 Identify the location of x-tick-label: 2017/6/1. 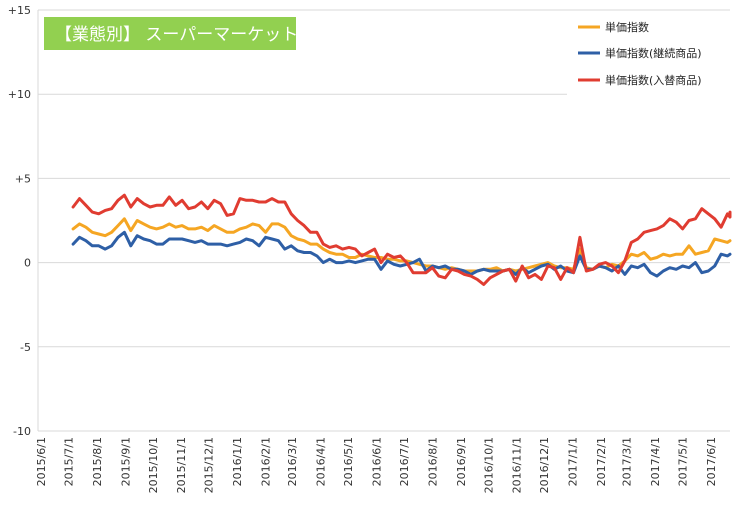
(711, 461).